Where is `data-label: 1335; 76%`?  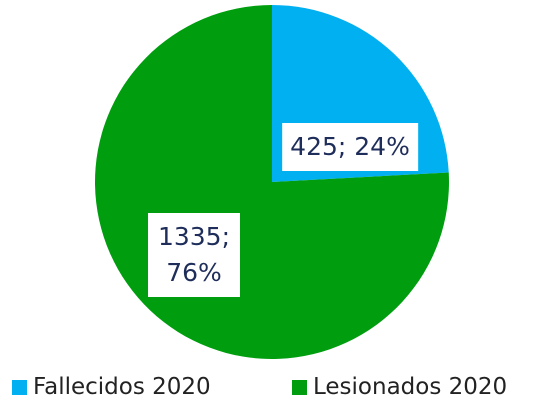
data-label: 1335; 76% is located at coordinates (194, 255).